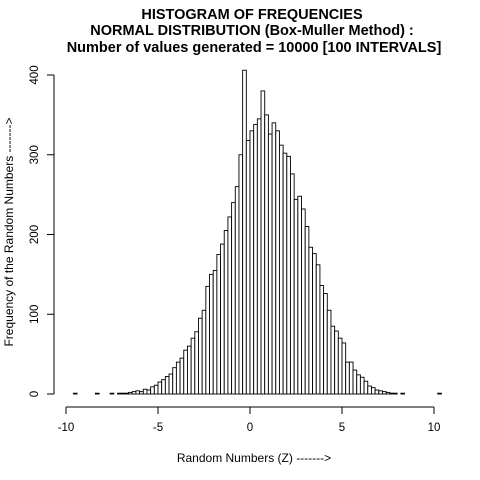  What do you see at coordinates (35, 234) in the screenshot?
I see `y-tick-label: 200` at bounding box center [35, 234].